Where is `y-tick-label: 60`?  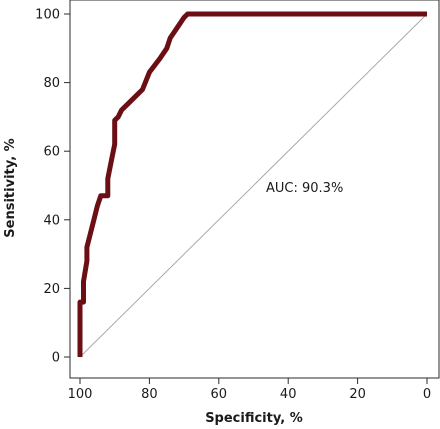
y-tick-label: 60 is located at coordinates (51, 152).